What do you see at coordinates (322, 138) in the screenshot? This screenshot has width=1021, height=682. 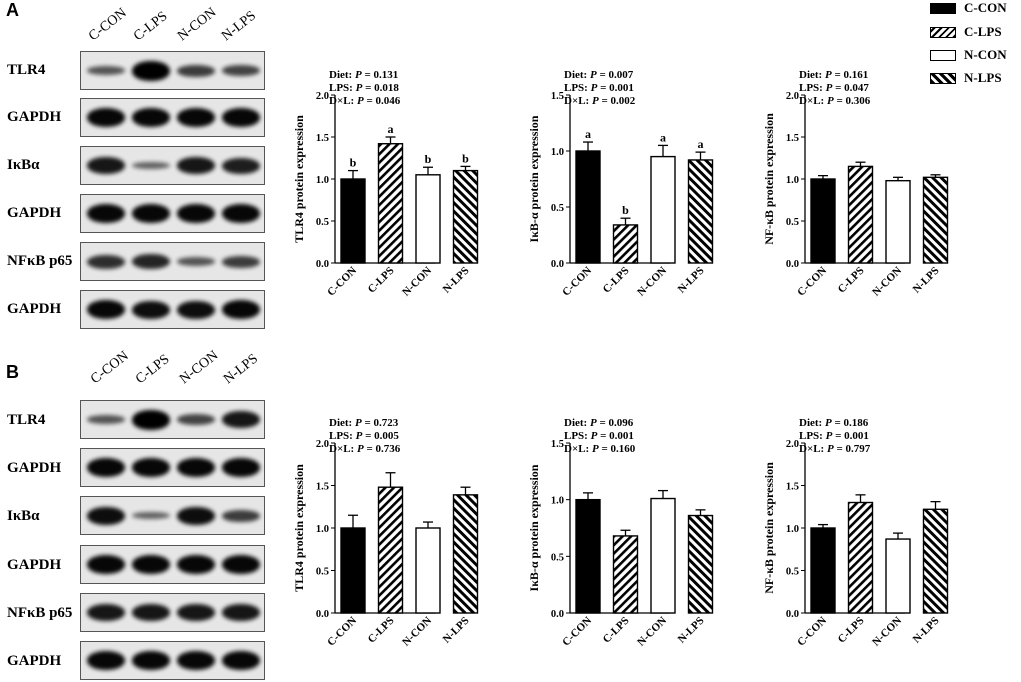 I see `y-tick-label: 1.5` at bounding box center [322, 138].